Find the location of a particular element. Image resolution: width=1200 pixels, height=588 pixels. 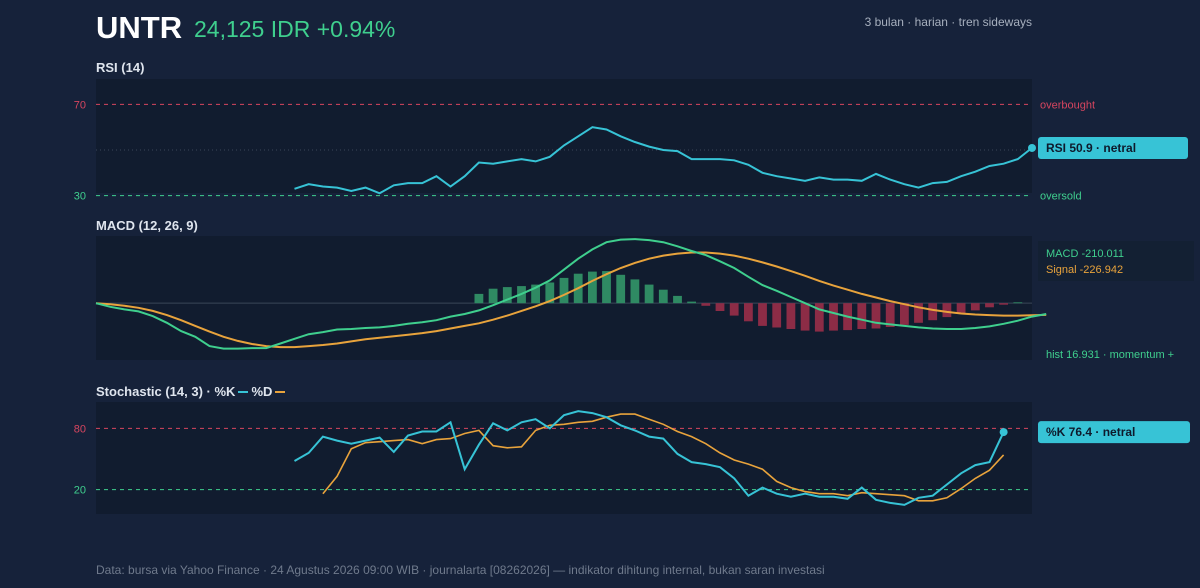

rsi-panel-title: RSI (14) is located at coordinates (120, 67).